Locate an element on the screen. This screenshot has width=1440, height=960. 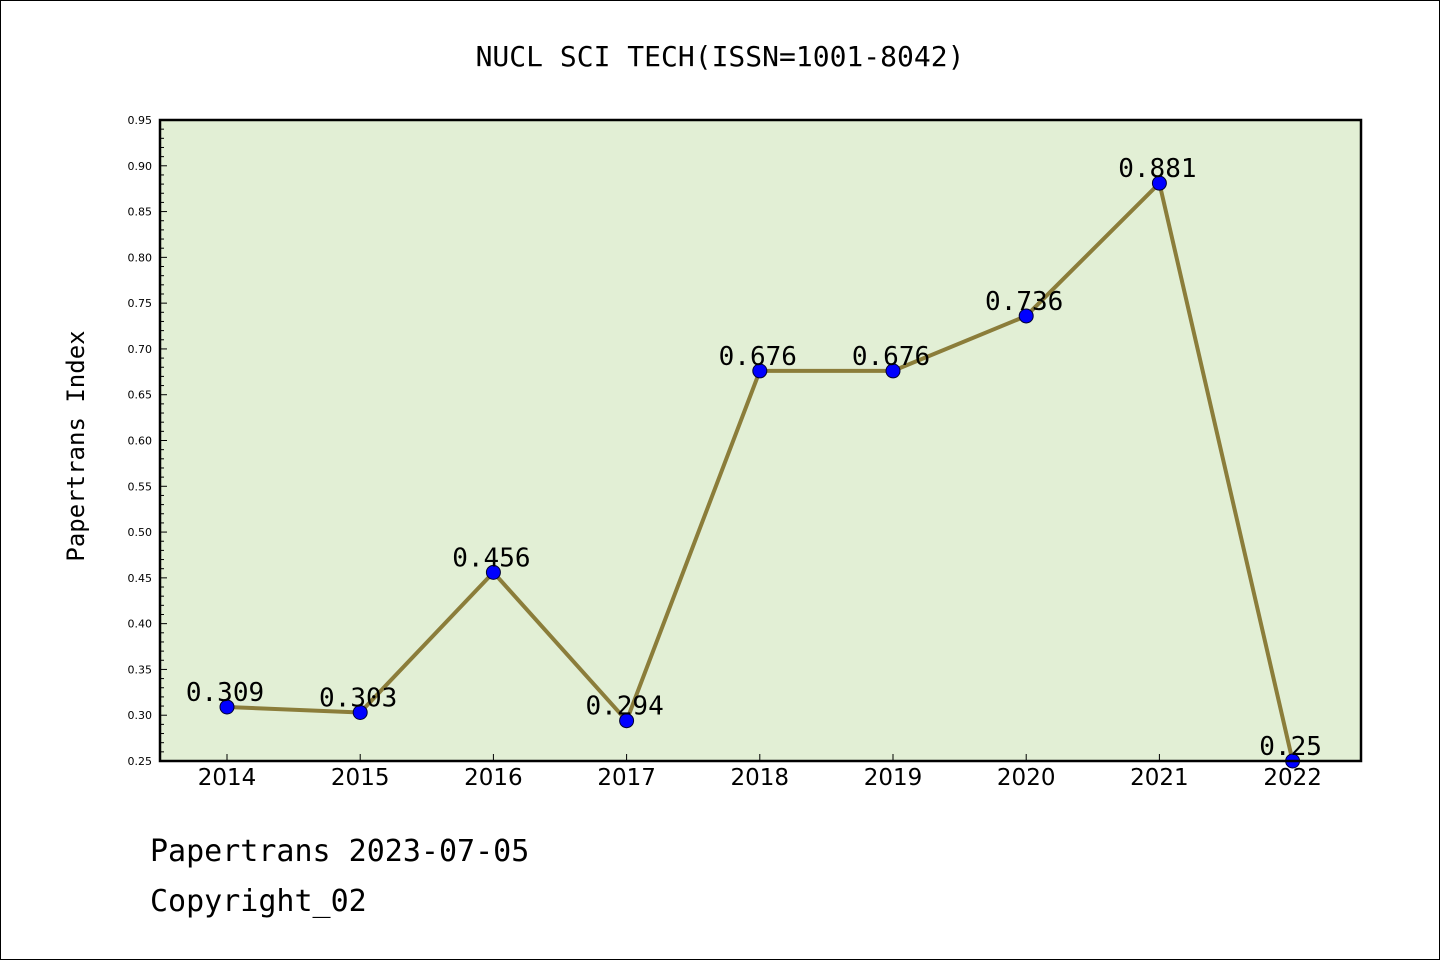
x-tick-label: 2022 is located at coordinates (1292, 778).